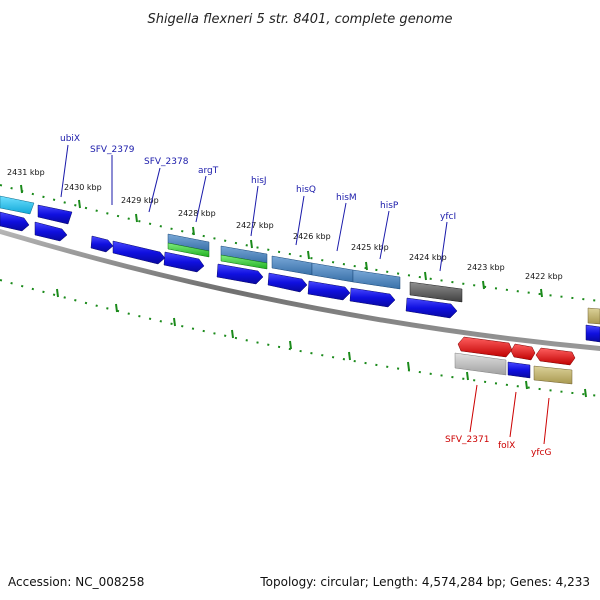 This screenshot has width=600, height=600. What do you see at coordinates (370, 247) in the screenshot?
I see `kbp-label: 2425 kbp` at bounding box center [370, 247].